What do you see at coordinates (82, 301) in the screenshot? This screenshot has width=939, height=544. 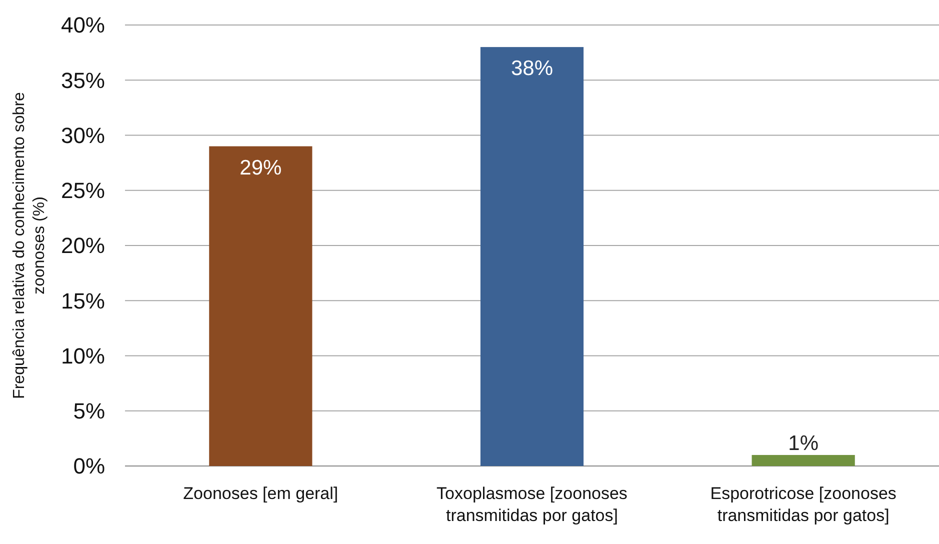 I see `y-tick-label: 15%` at bounding box center [82, 301].